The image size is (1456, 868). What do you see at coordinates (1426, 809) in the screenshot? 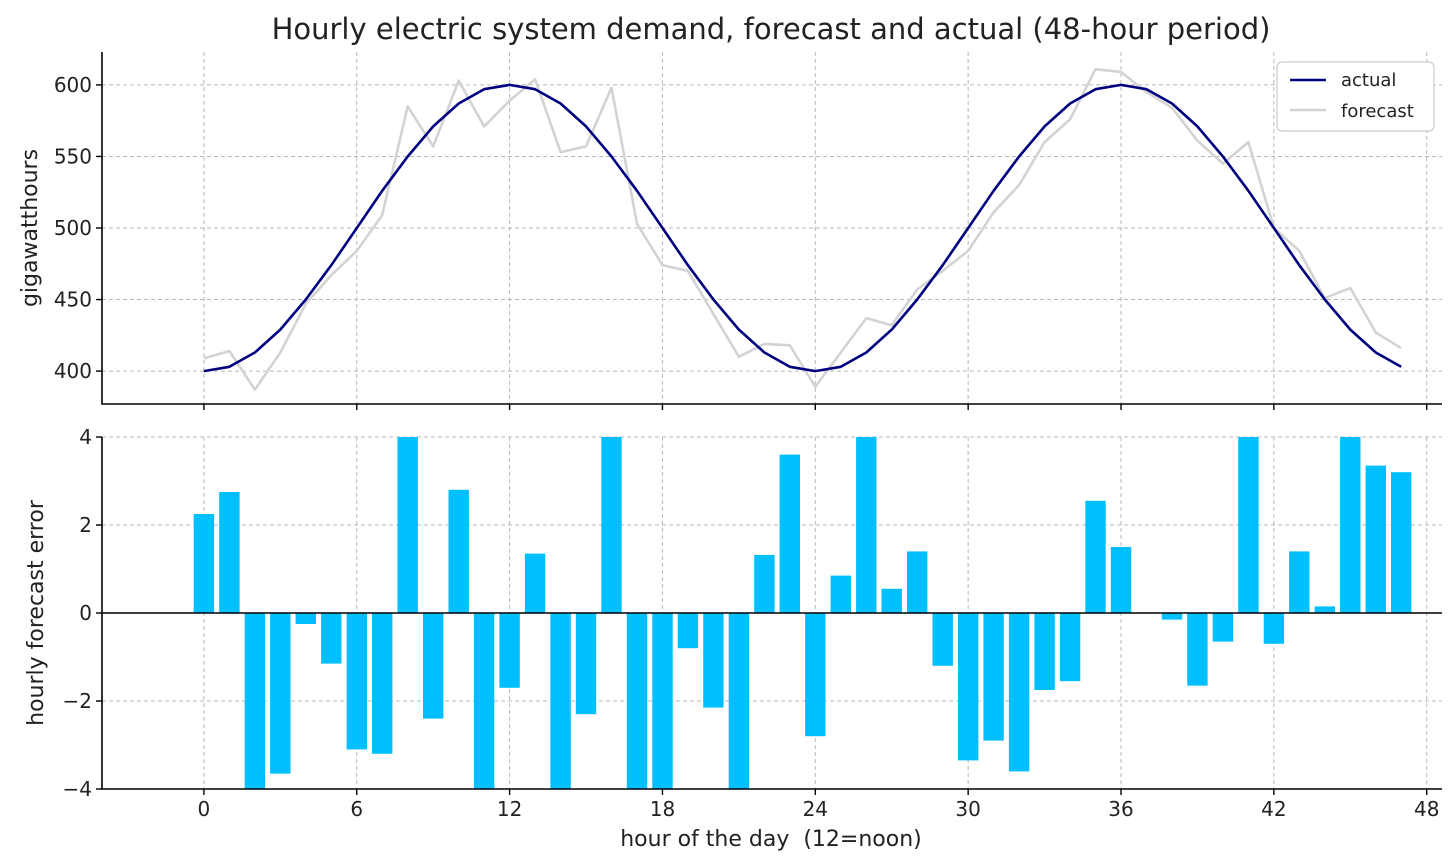
I see `x-tick-label: 48` at bounding box center [1426, 809].